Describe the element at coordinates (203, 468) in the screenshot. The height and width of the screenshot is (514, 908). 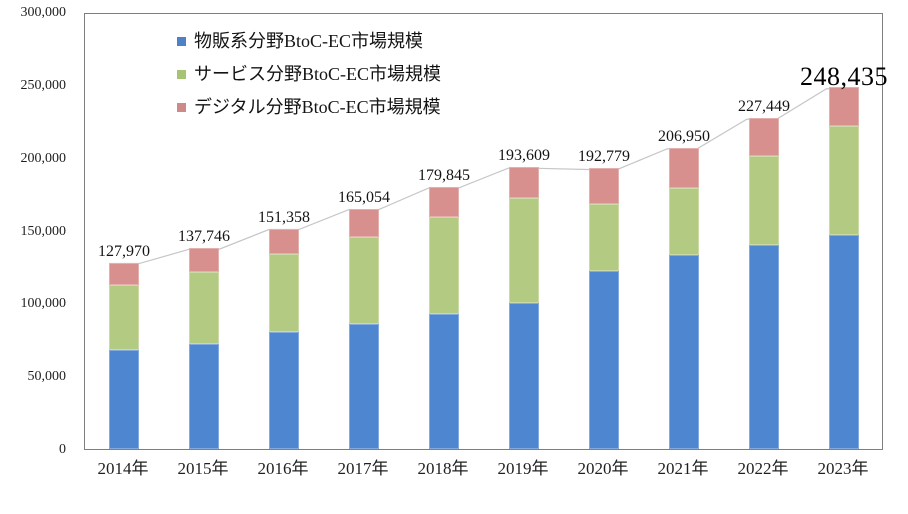
I see `x-tick-2015: 2015年` at that location.